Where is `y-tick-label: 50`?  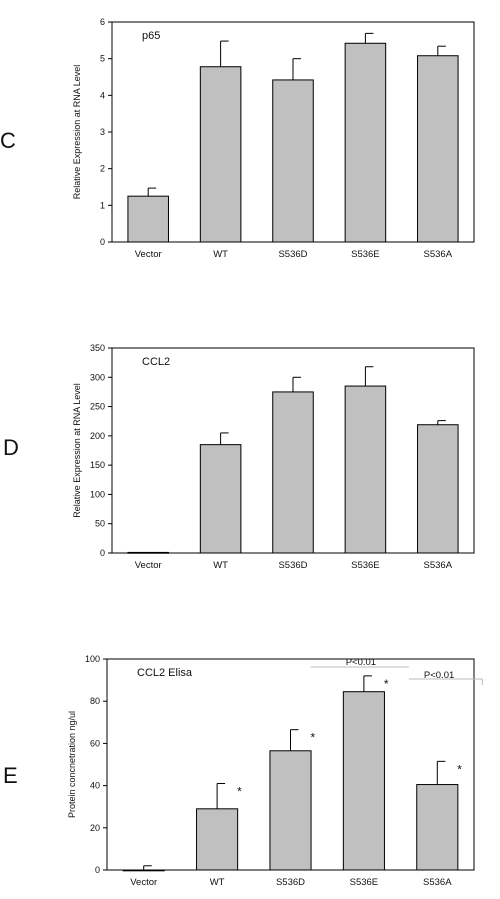
y-tick-label: 50 is located at coordinates (100, 524).